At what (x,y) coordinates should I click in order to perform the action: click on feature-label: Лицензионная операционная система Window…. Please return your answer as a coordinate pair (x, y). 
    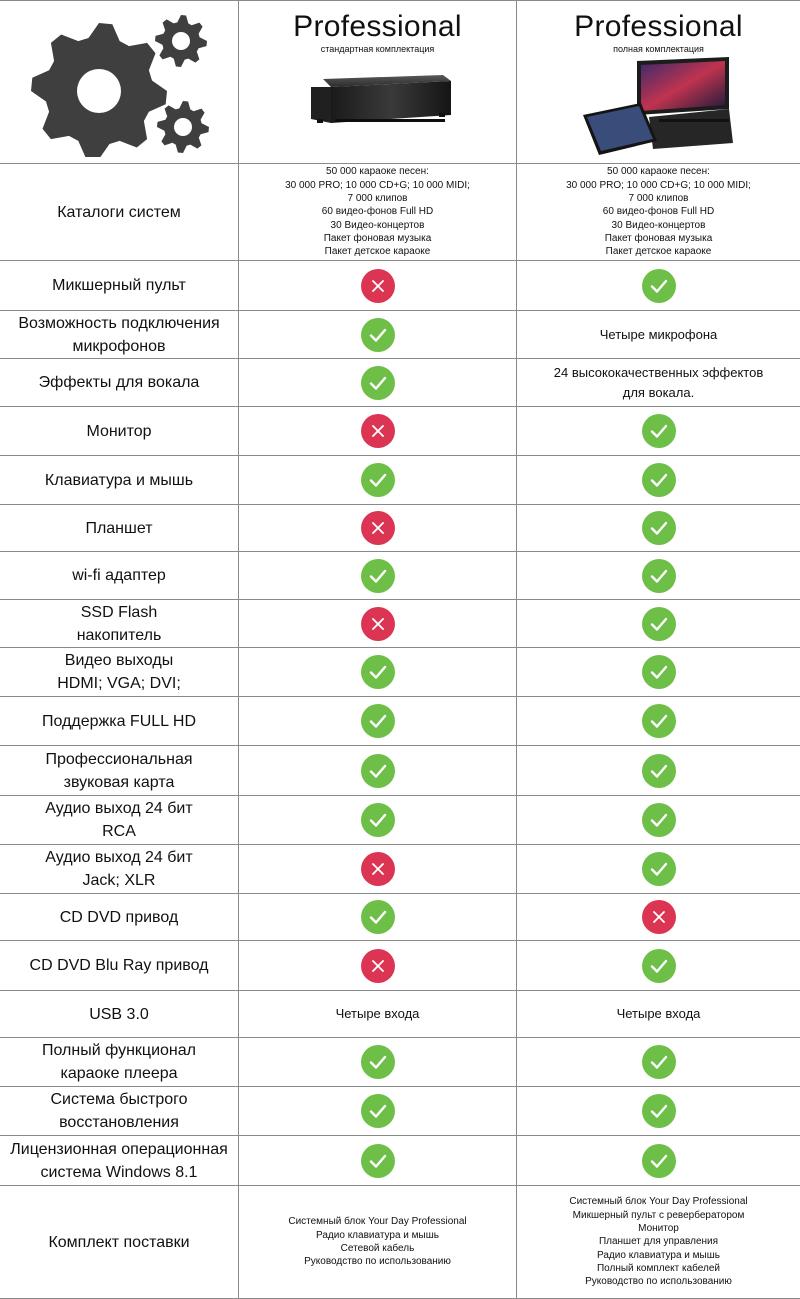
    Looking at the image, I should click on (119, 1160).